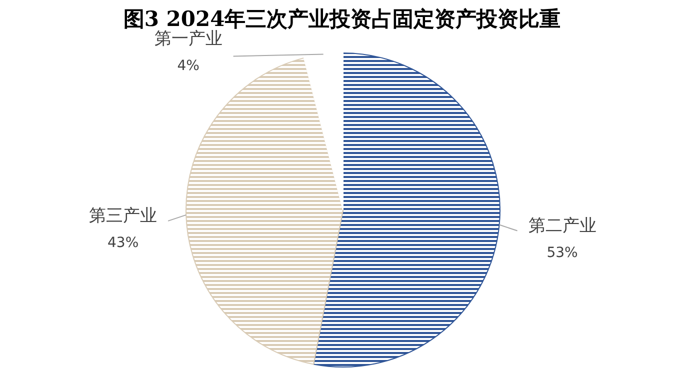 This screenshot has height=384, width=684. Describe the element at coordinates (562, 252) in the screenshot. I see `data-label: 53%` at that location.